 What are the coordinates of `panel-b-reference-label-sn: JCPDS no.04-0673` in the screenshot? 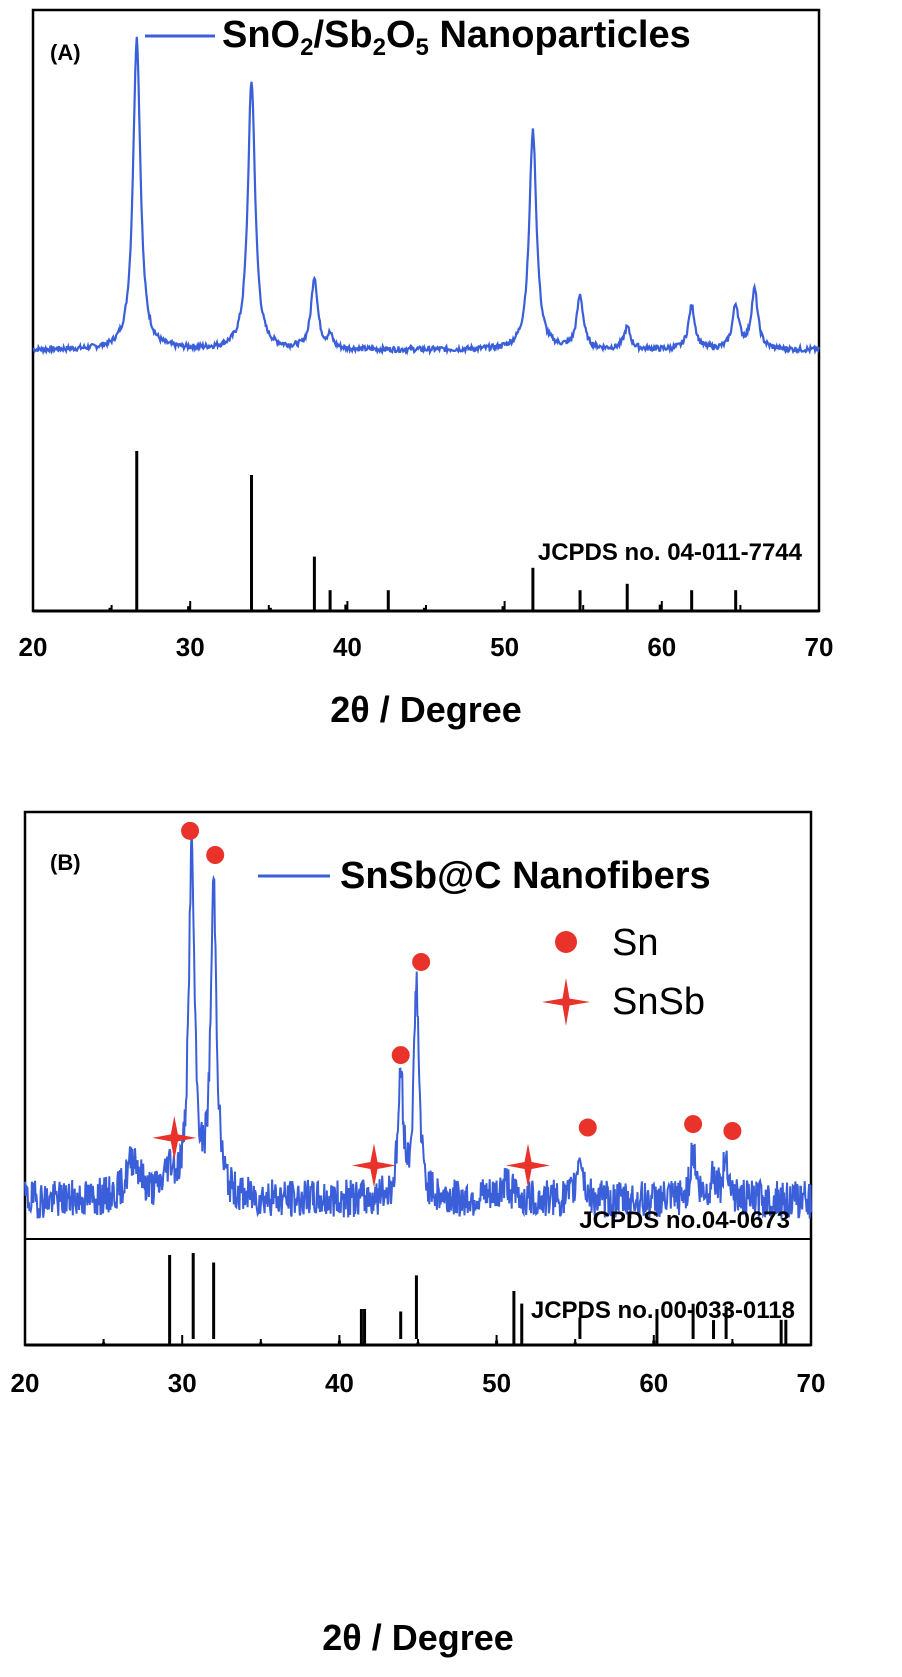 It's located at (684, 1220).